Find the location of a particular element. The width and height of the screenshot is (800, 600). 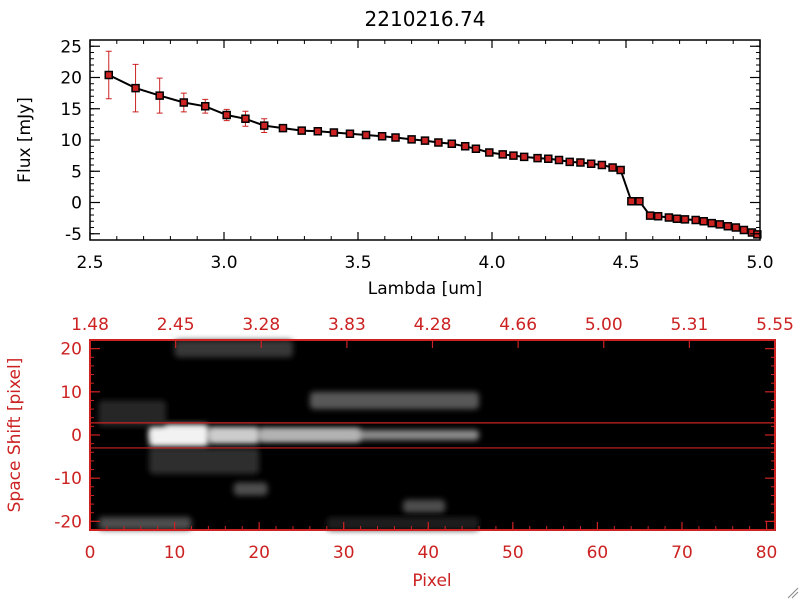

flux-x-tick-label: 5.0 is located at coordinates (759, 263).